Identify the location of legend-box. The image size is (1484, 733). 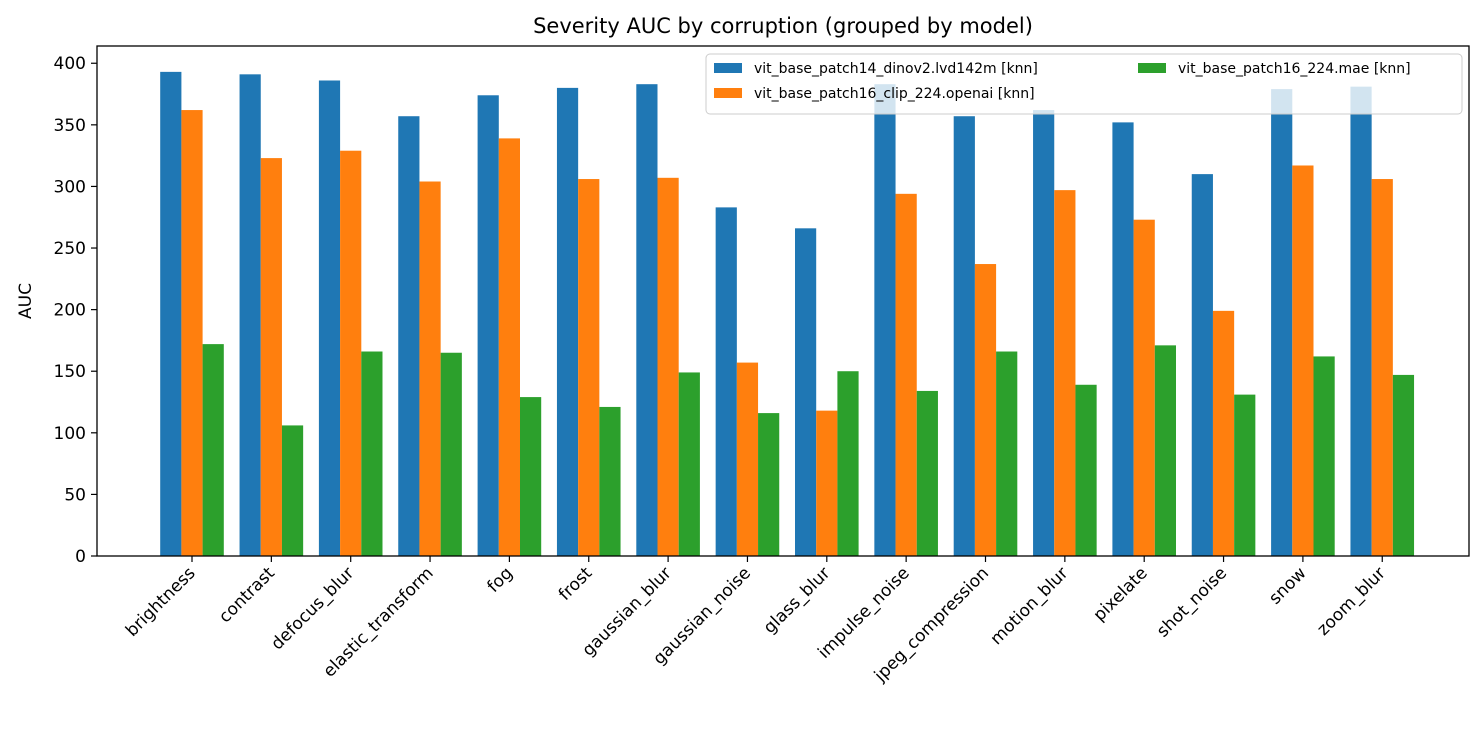
(1084, 84).